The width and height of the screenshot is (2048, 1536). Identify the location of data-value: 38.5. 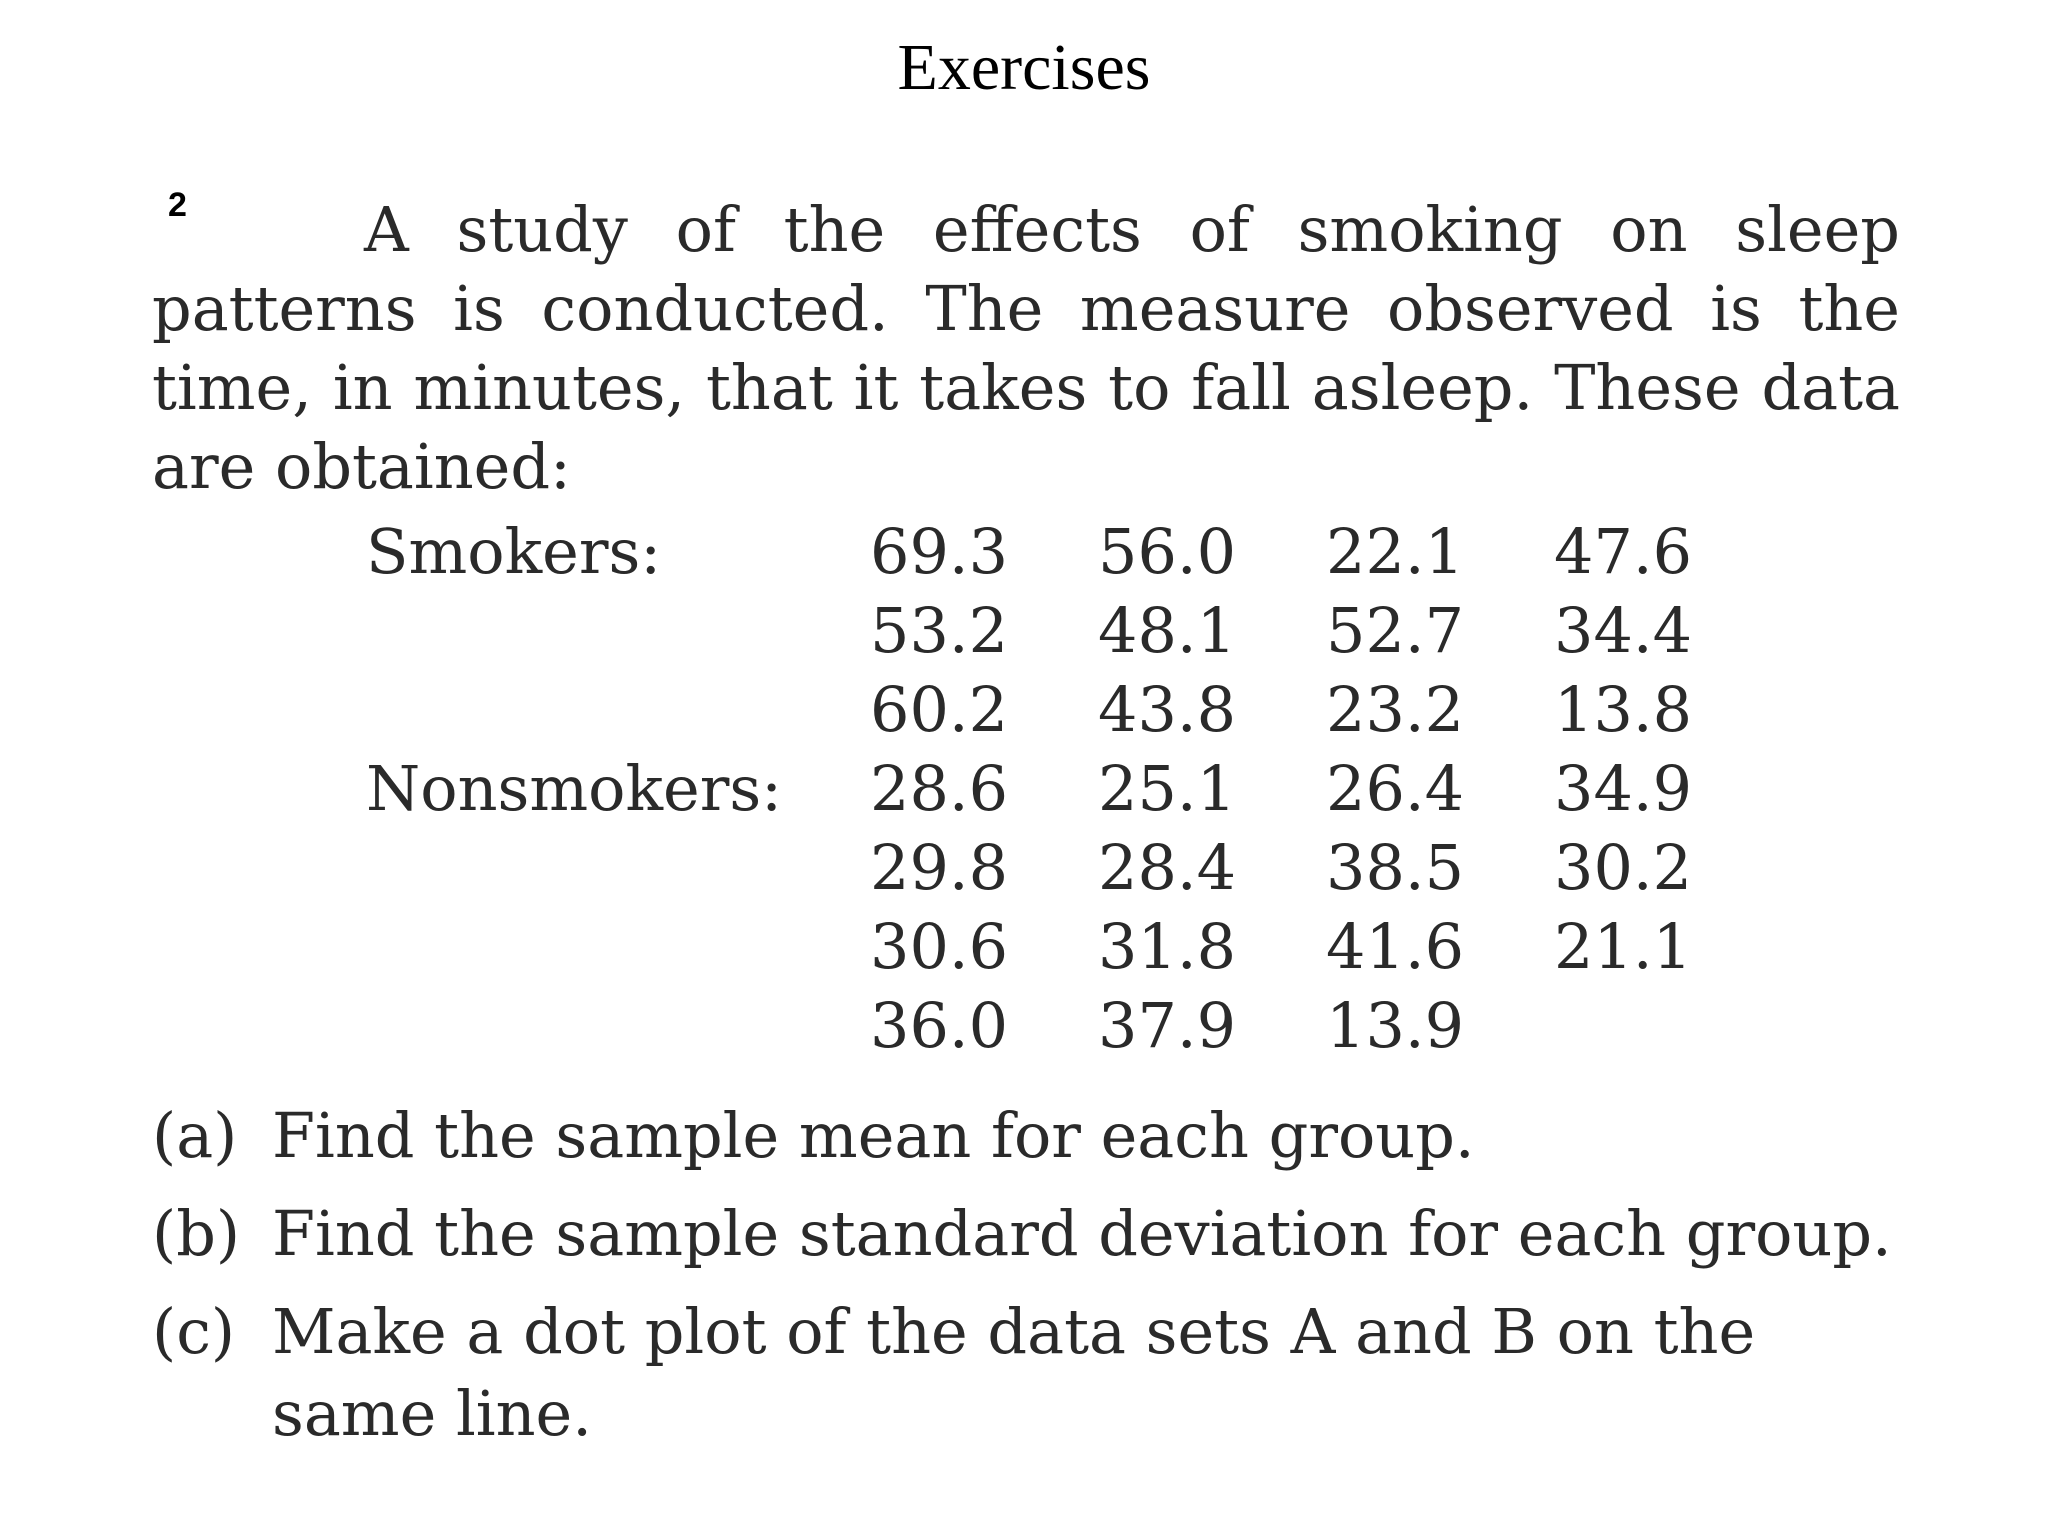
(1395, 867).